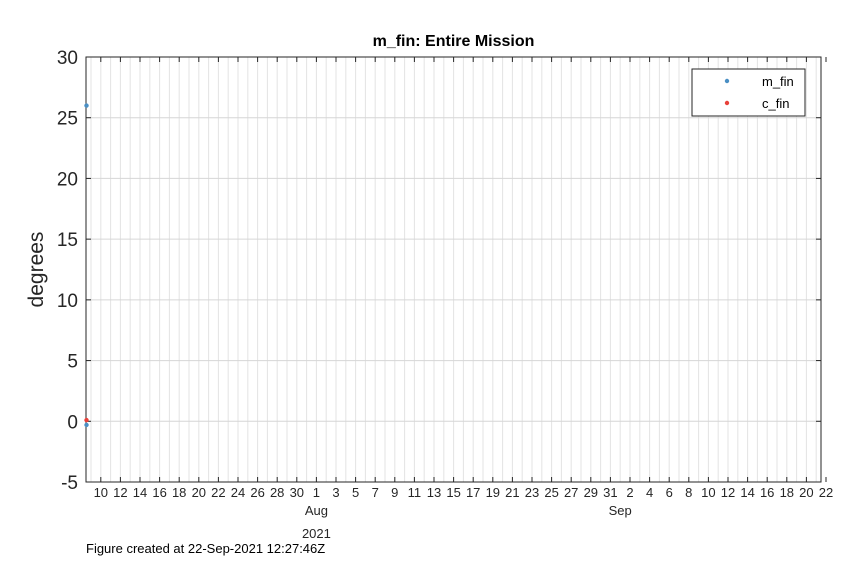  What do you see at coordinates (67, 179) in the screenshot?
I see `y-tick-label: 20` at bounding box center [67, 179].